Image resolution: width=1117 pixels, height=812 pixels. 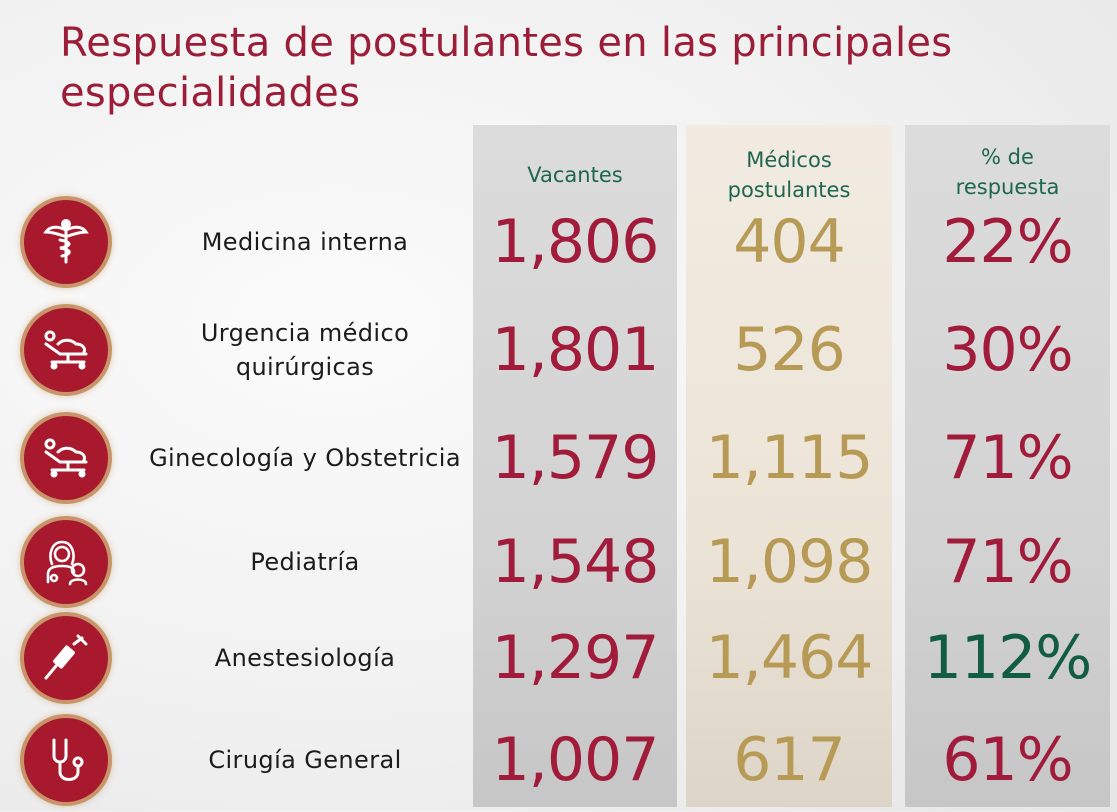 What do you see at coordinates (1007, 350) in the screenshot?
I see `respuesta-value: 30%` at bounding box center [1007, 350].